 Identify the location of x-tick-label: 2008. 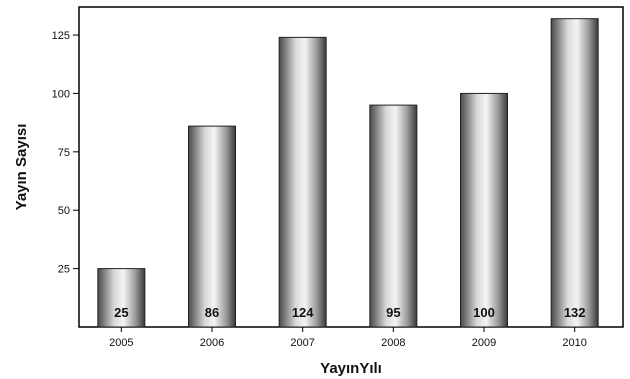
(393, 343).